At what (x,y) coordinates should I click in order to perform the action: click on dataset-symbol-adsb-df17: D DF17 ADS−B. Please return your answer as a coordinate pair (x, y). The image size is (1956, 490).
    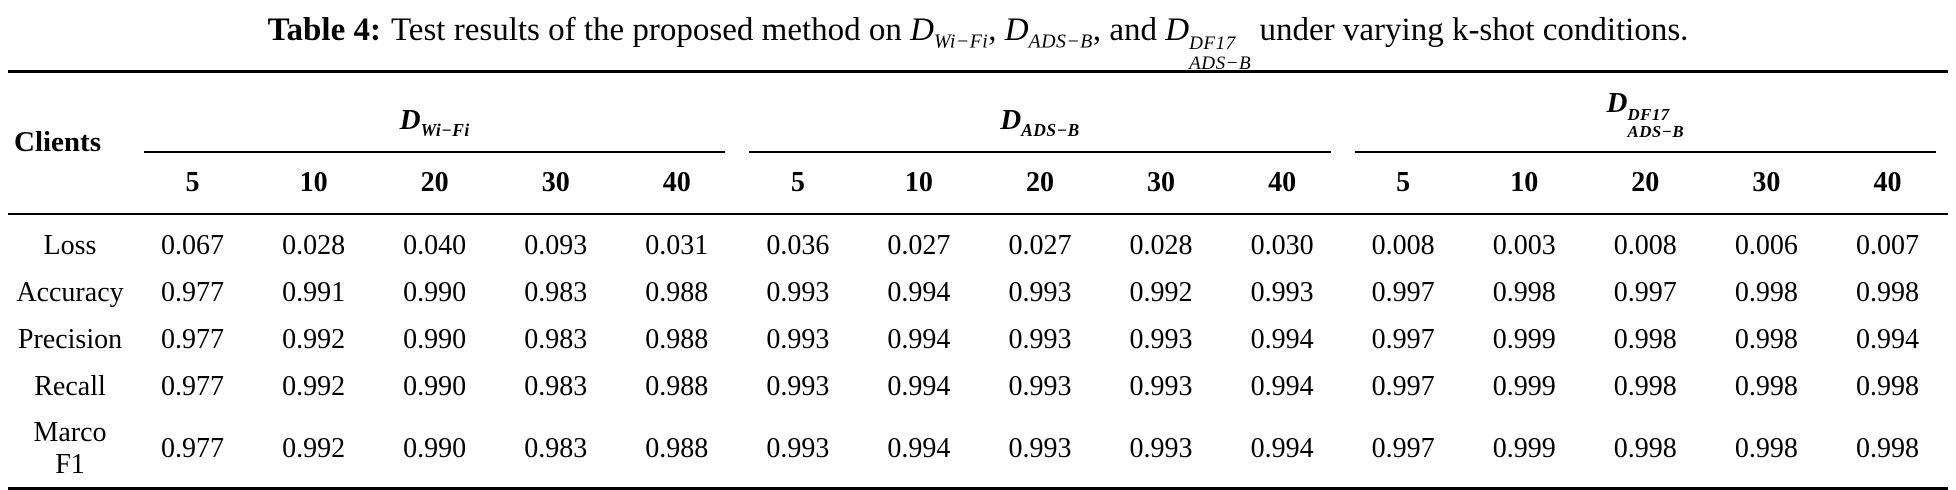
    Looking at the image, I should click on (1645, 114).